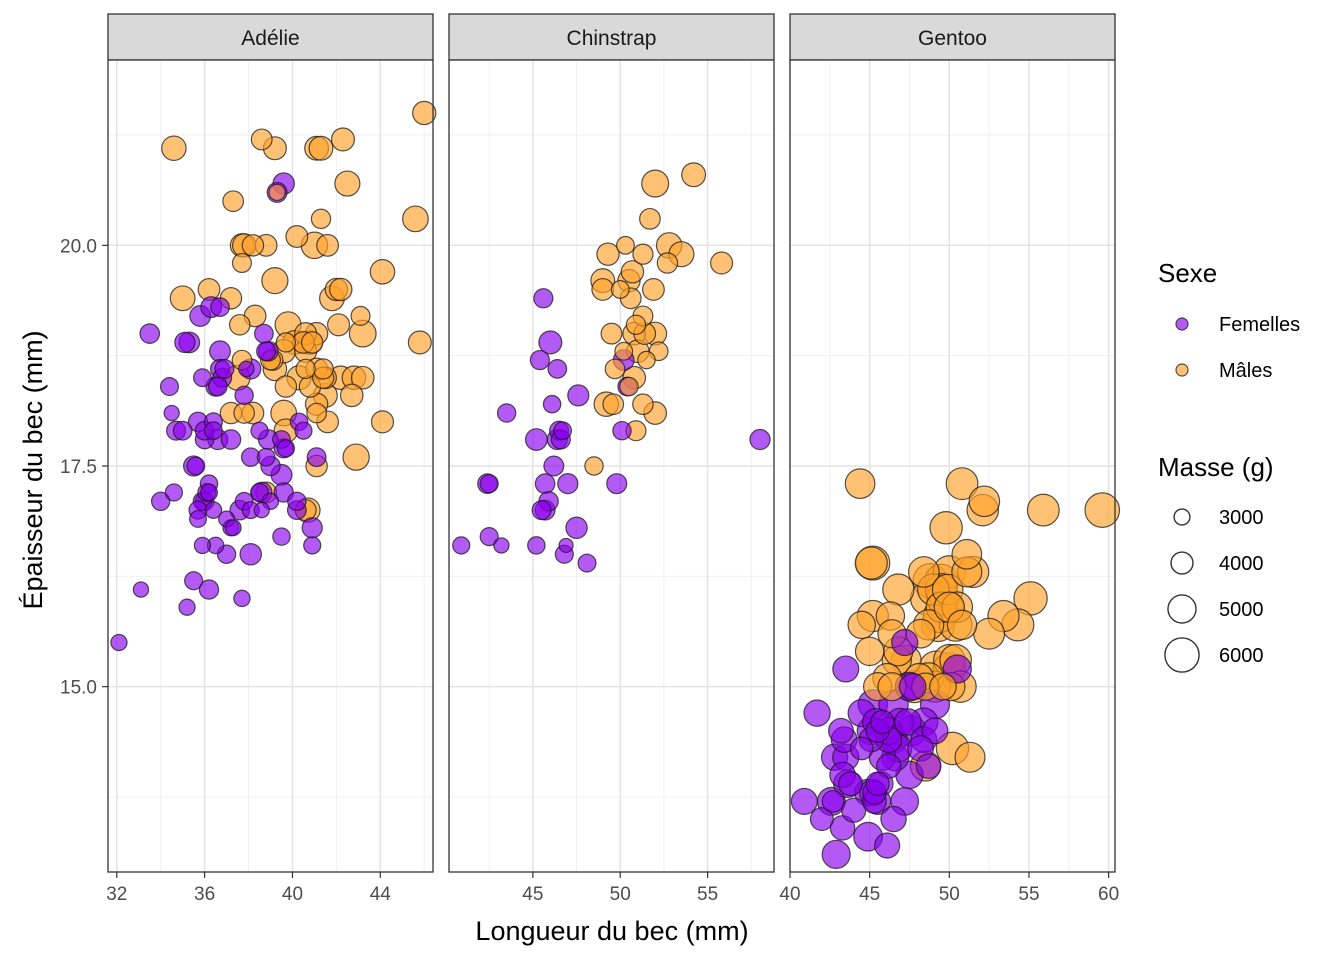 This screenshot has width=1344, height=960. What do you see at coordinates (1241, 564) in the screenshot?
I see `legend-size-label: 4000` at bounding box center [1241, 564].